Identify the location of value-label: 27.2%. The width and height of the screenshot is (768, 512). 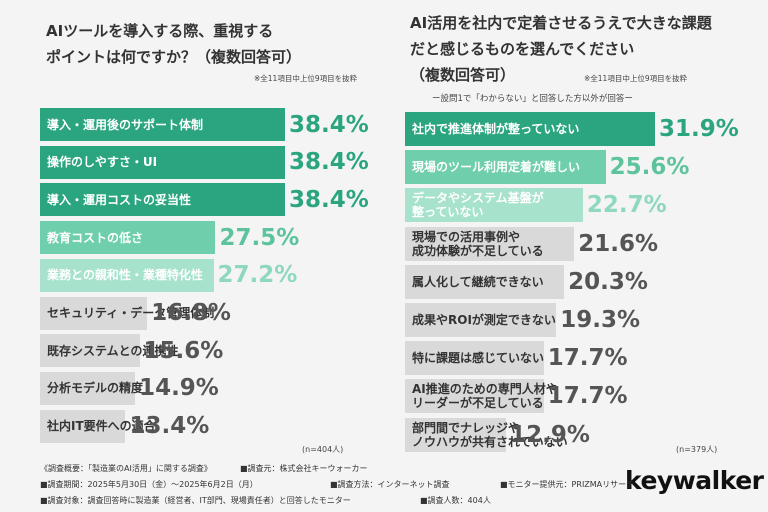
(257, 275).